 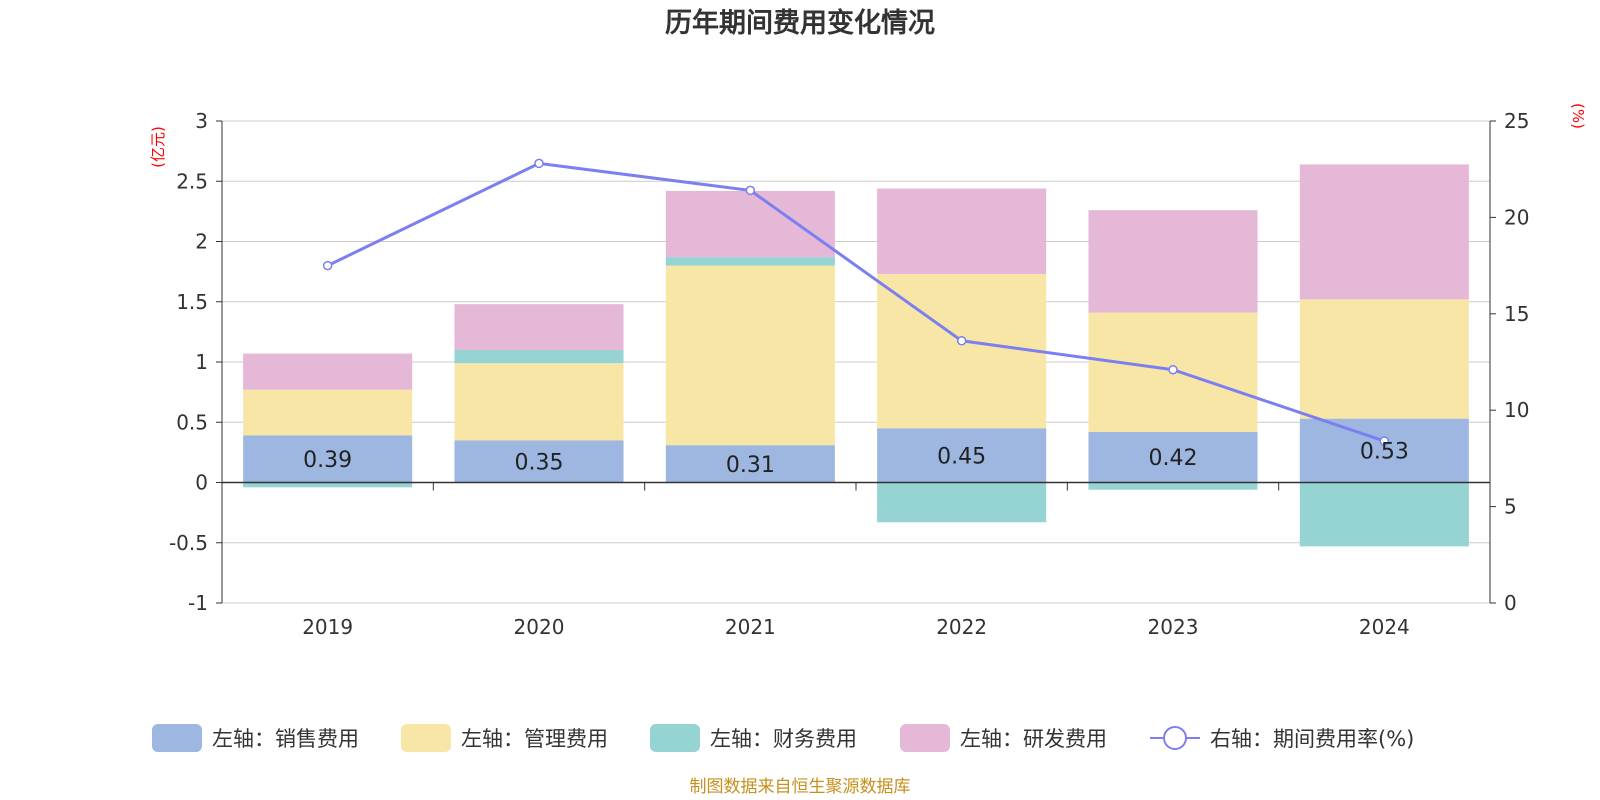 I want to click on x-tick-label: 2024, so click(x=1384, y=627).